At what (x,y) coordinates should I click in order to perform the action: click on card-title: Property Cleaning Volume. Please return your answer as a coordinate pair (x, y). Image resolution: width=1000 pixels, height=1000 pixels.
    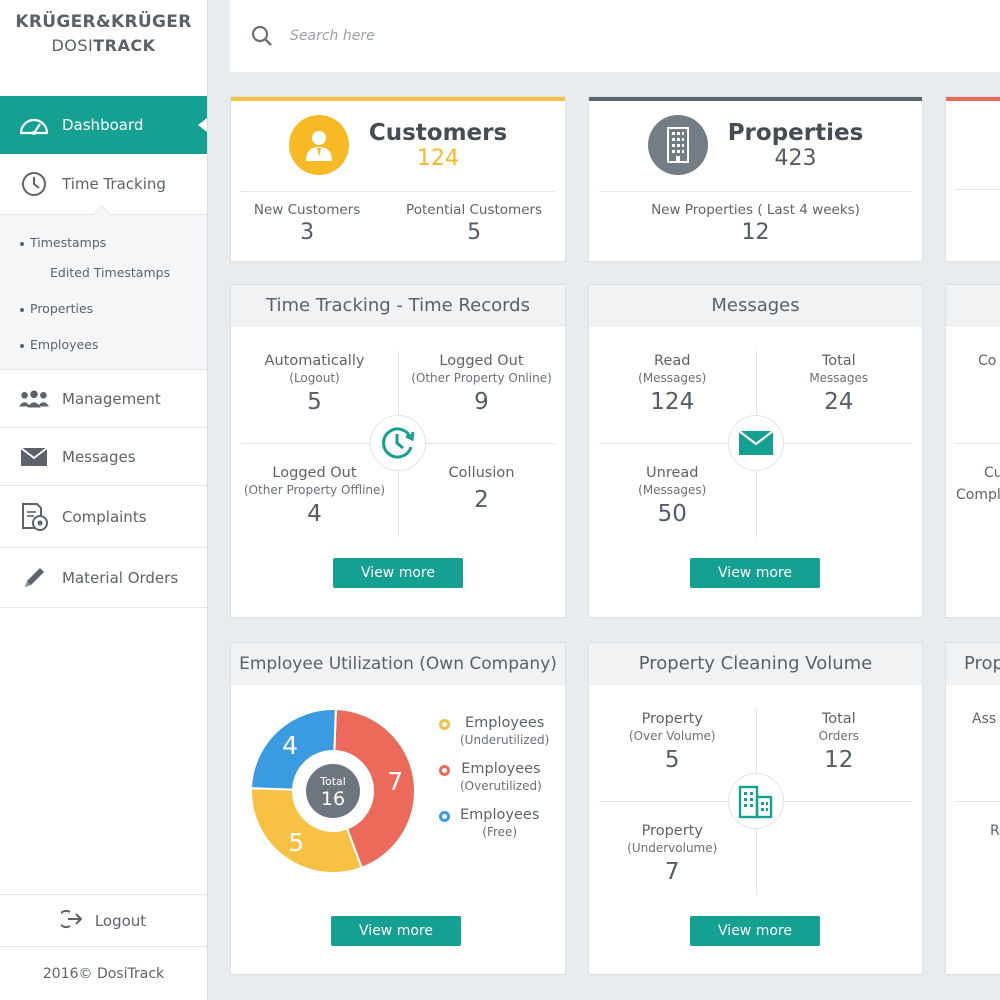
    Looking at the image, I should click on (755, 664).